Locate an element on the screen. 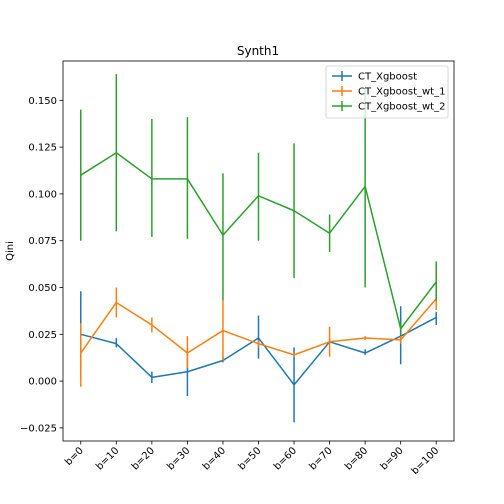 This screenshot has width=504, height=504. y-tick-label: 0.050 is located at coordinates (42, 288).